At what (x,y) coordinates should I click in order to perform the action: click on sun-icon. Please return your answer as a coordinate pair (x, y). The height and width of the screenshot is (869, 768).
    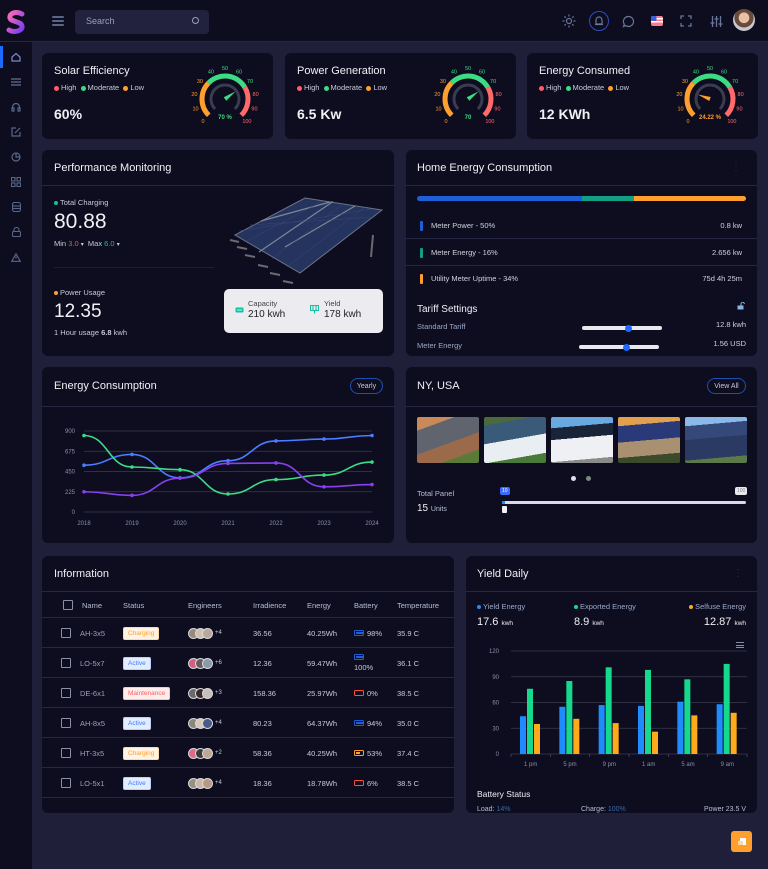
    Looking at the image, I should click on (569, 21).